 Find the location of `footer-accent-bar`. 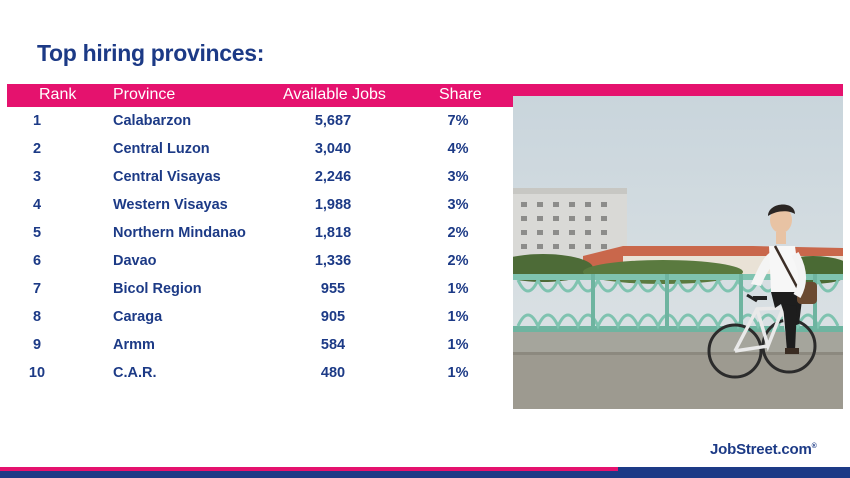

footer-accent-bar is located at coordinates (309, 469).